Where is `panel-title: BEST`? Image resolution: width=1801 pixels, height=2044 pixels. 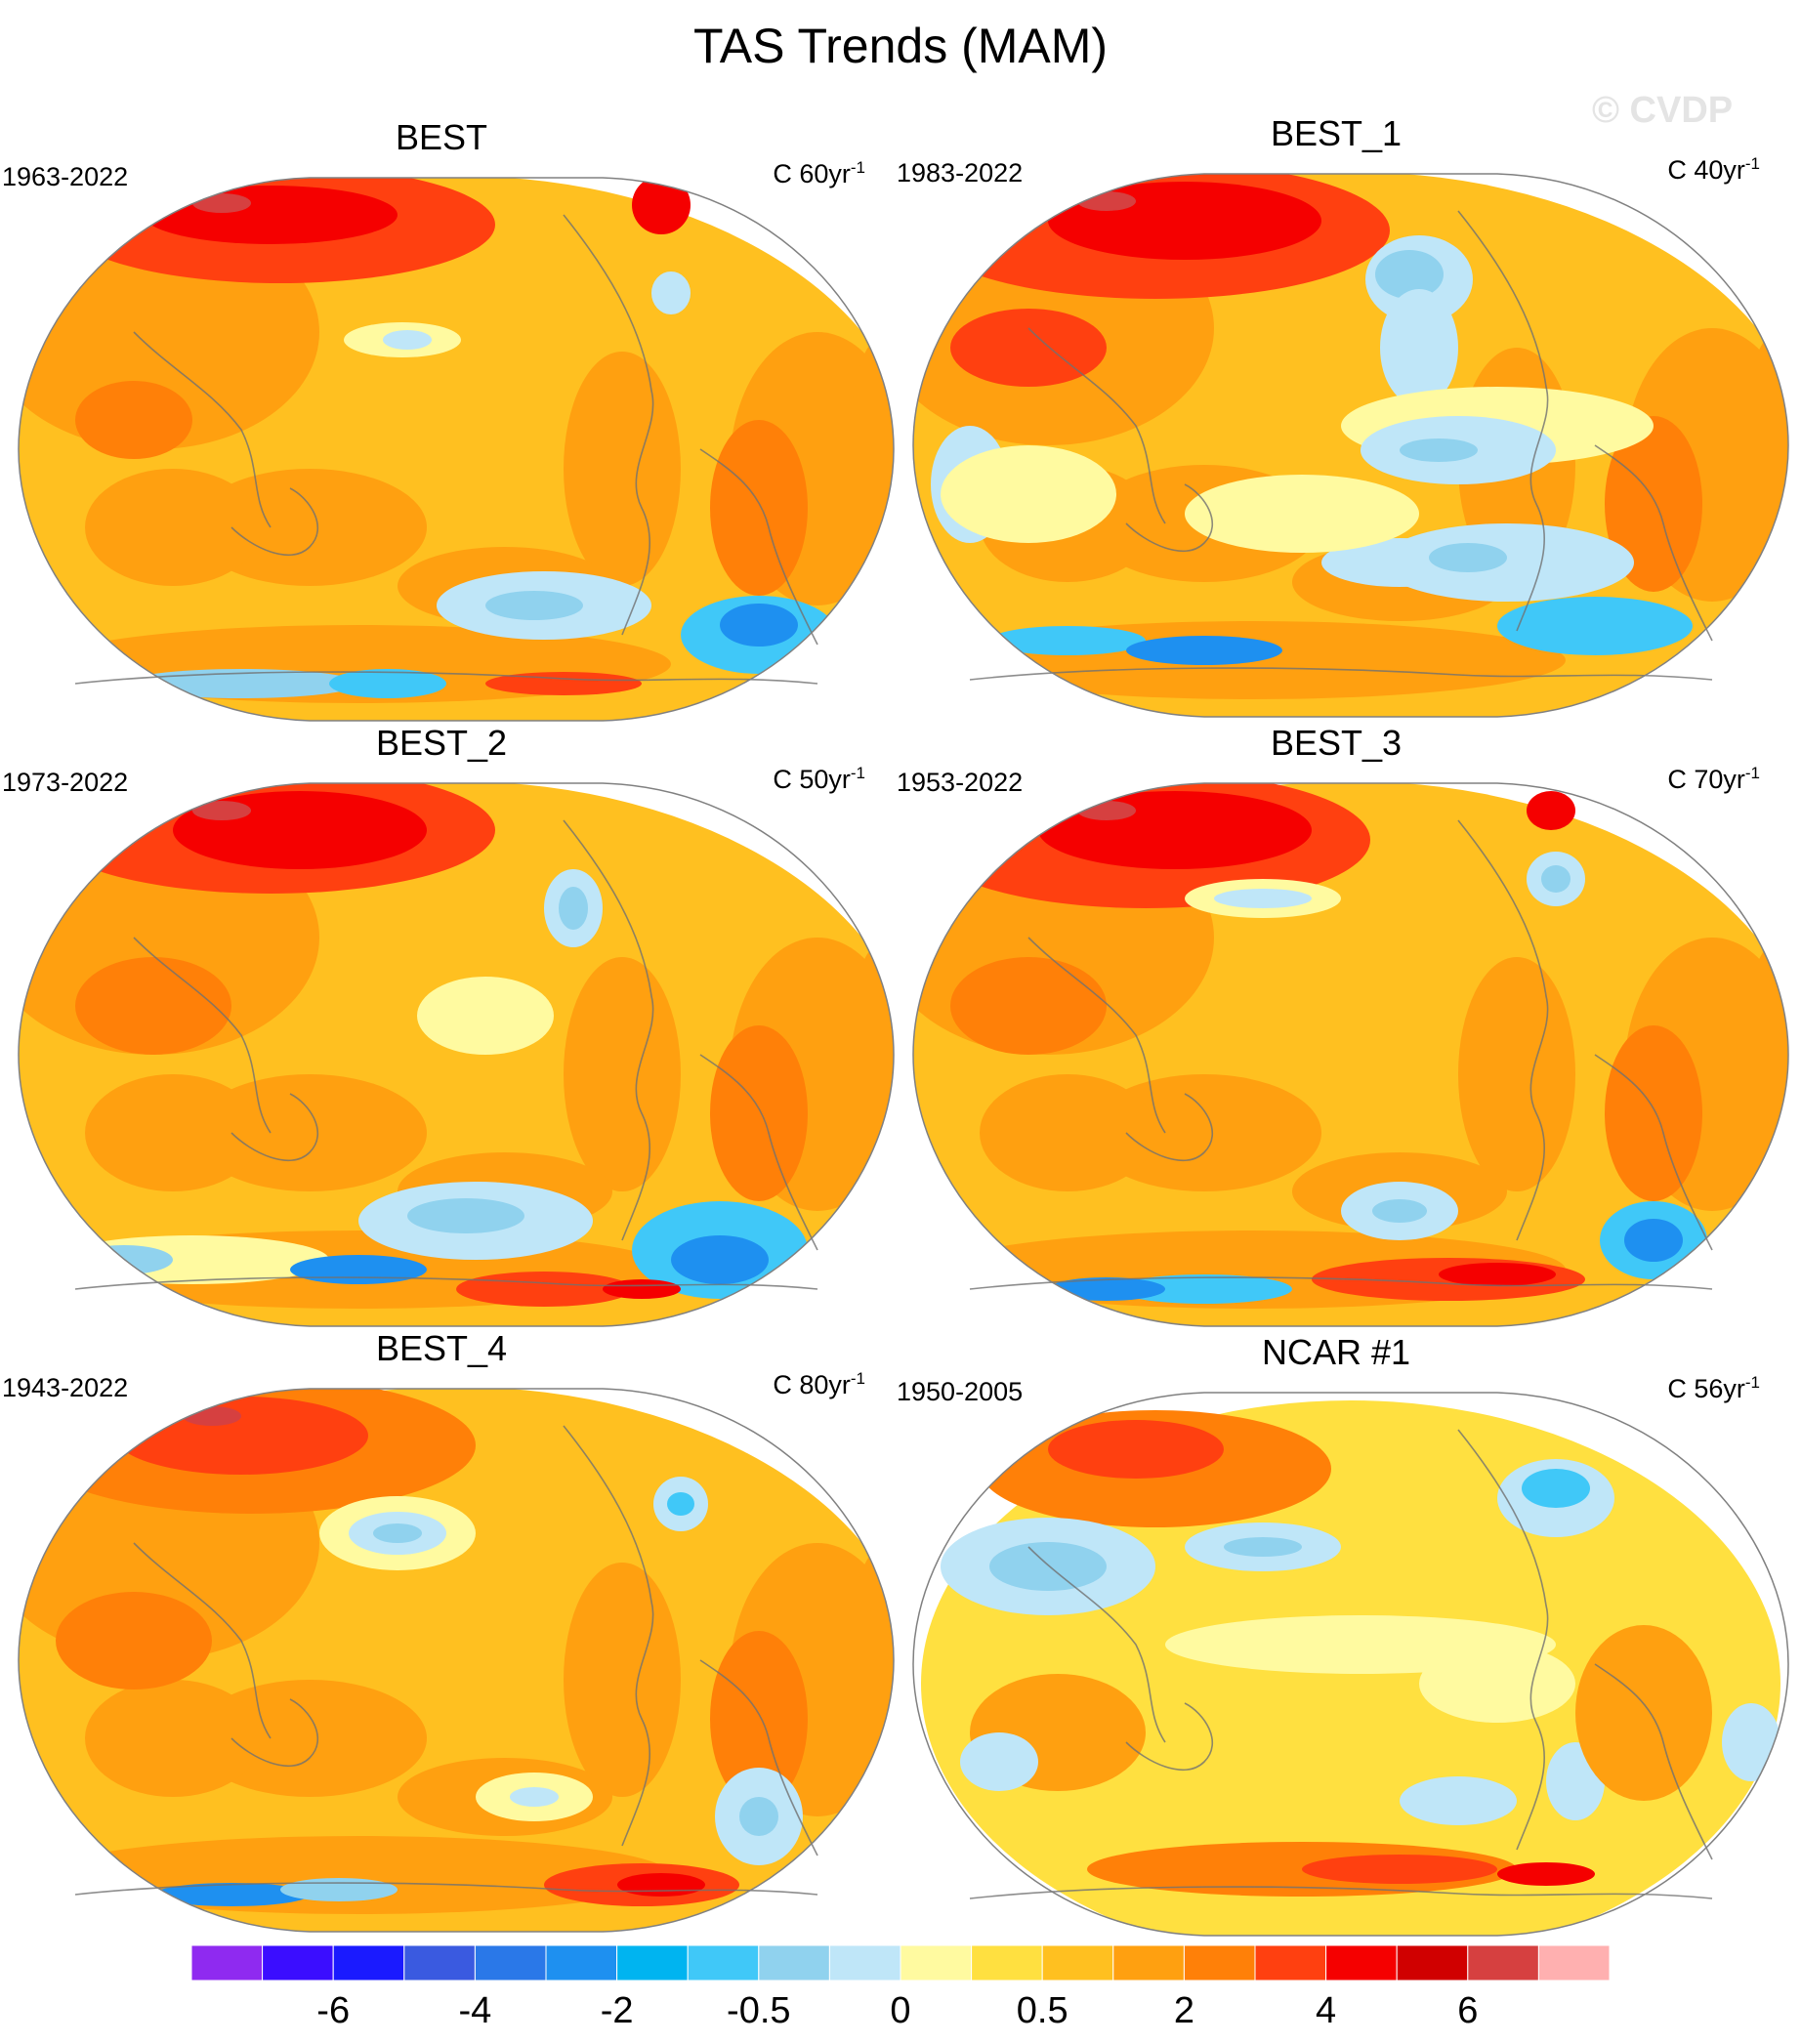 panel-title: BEST is located at coordinates (441, 137).